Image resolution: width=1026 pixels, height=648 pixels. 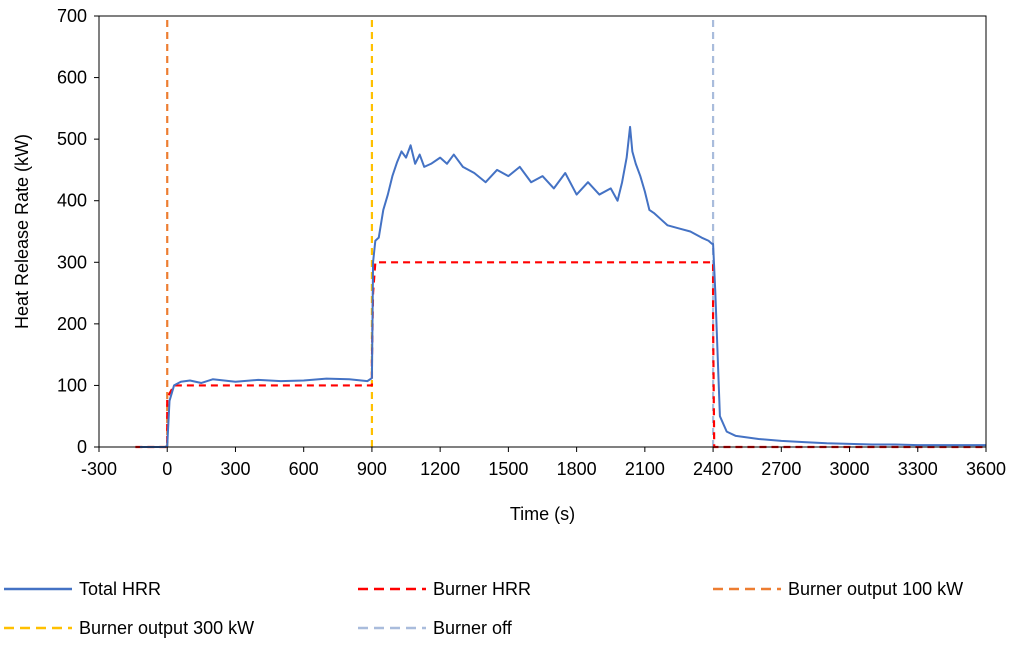 I want to click on x-tick-label: 1800, so click(x=577, y=469).